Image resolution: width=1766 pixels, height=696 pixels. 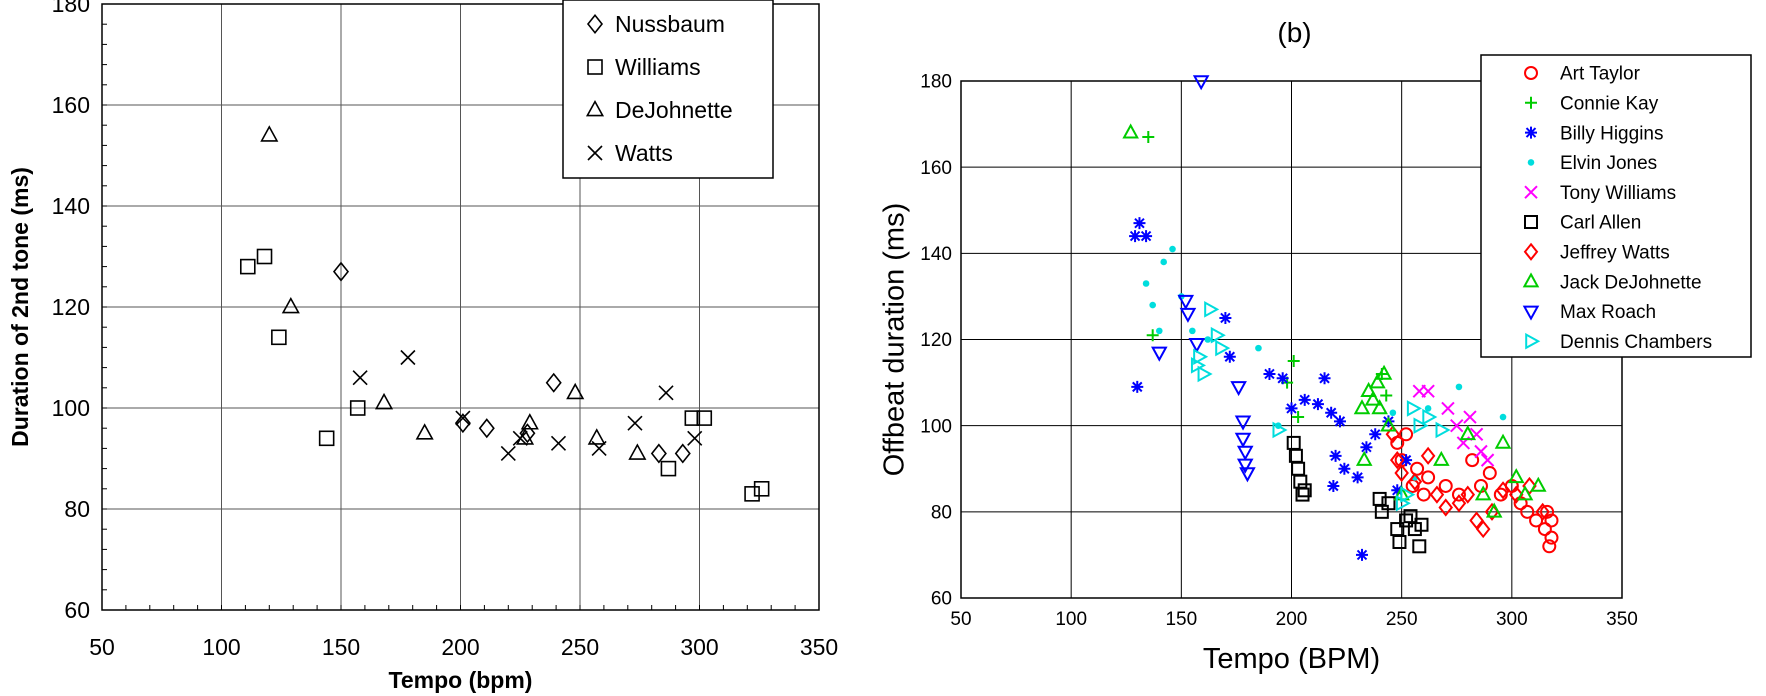 I want to click on series-carl-allen, so click(x=1357, y=494).